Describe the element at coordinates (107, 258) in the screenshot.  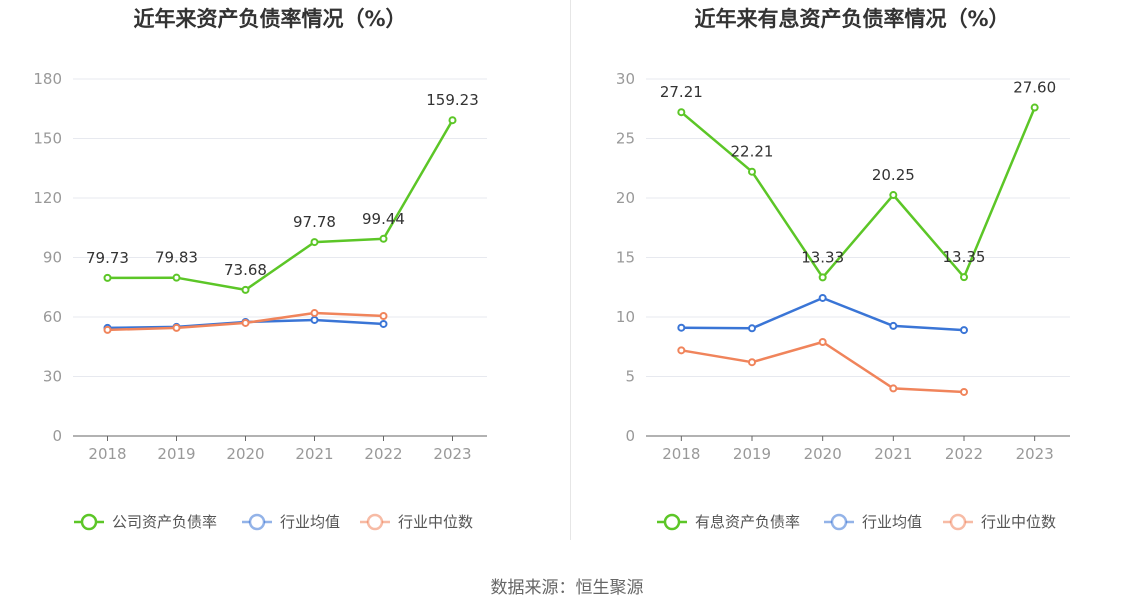
I see `data-label: 79.73` at that location.